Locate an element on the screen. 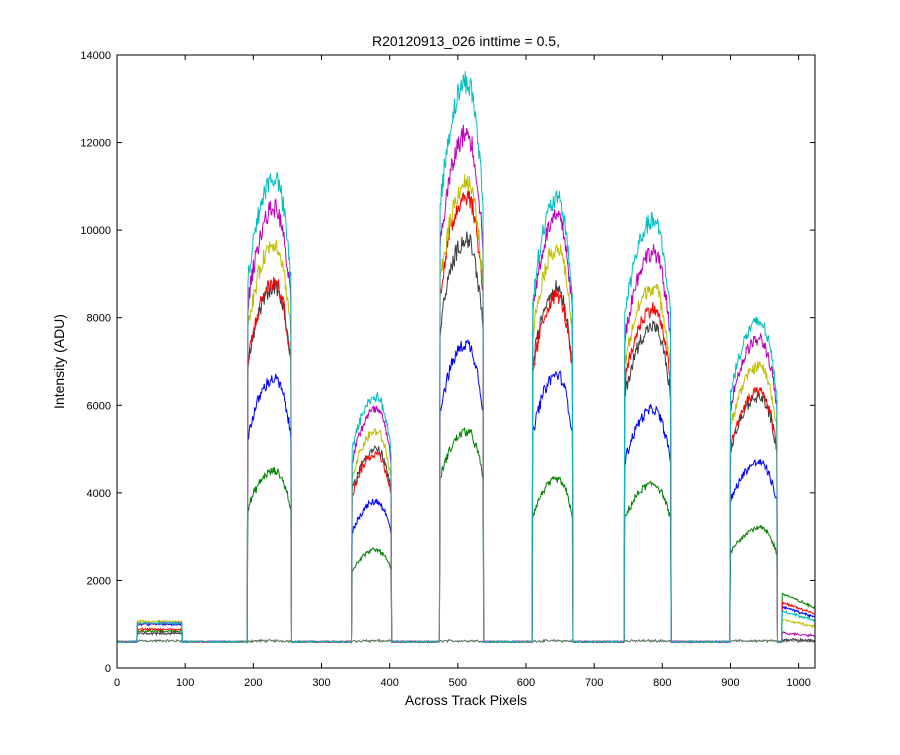 Image resolution: width=900 pixels, height=755 pixels. y-tick-label: 10000 is located at coordinates (95, 231).